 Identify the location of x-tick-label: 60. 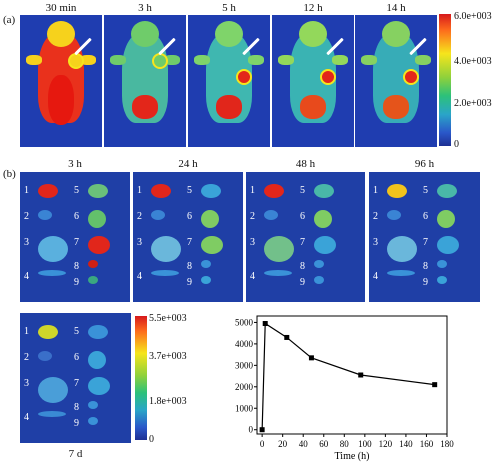
(324, 444).